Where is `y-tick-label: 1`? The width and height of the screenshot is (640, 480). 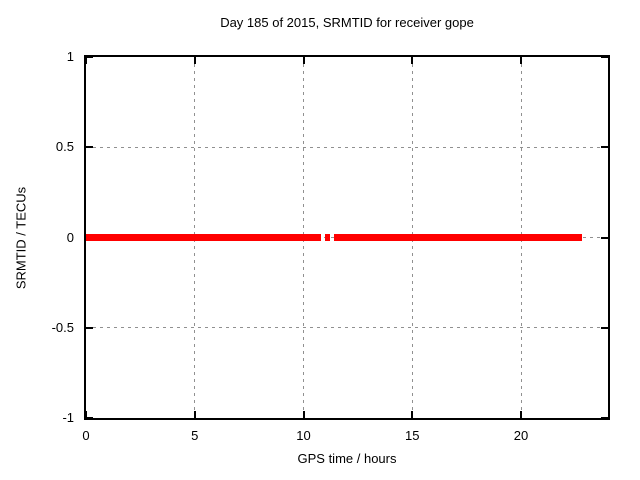
y-tick-label: 1 is located at coordinates (70, 56).